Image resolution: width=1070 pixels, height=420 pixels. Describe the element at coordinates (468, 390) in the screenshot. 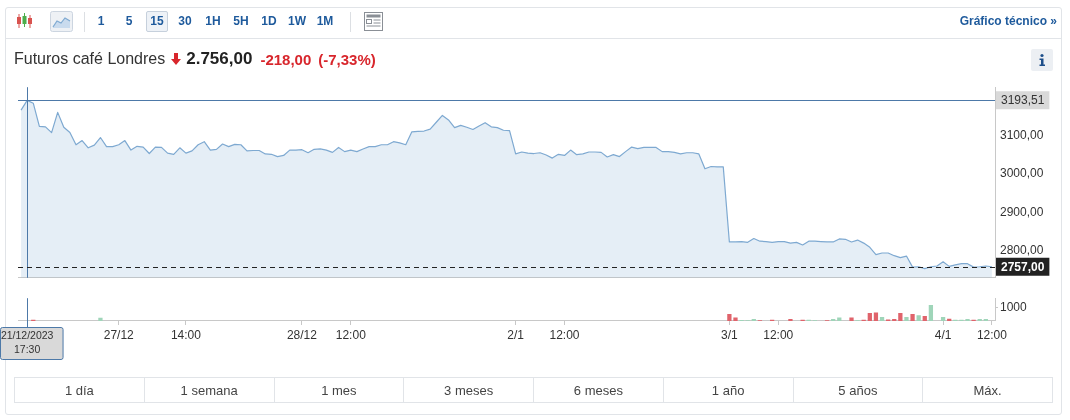

I see `text: 3 meses` at that location.